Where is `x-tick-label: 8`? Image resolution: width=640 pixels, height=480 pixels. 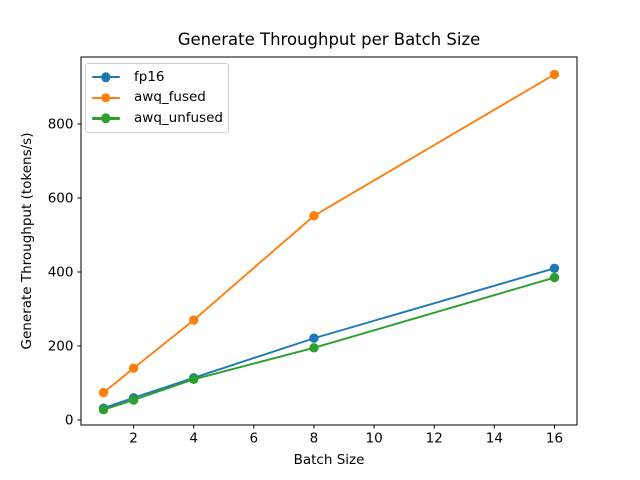
x-tick-label: 8 is located at coordinates (314, 439).